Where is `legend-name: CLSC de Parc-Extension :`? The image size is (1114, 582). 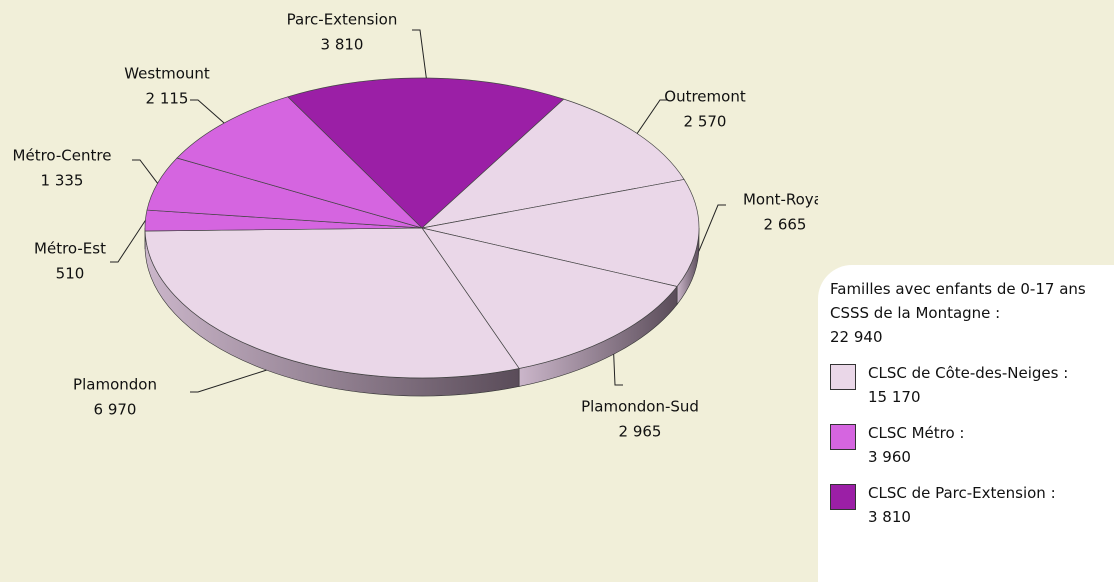
legend-name: CLSC de Parc-Extension : is located at coordinates (962, 493).